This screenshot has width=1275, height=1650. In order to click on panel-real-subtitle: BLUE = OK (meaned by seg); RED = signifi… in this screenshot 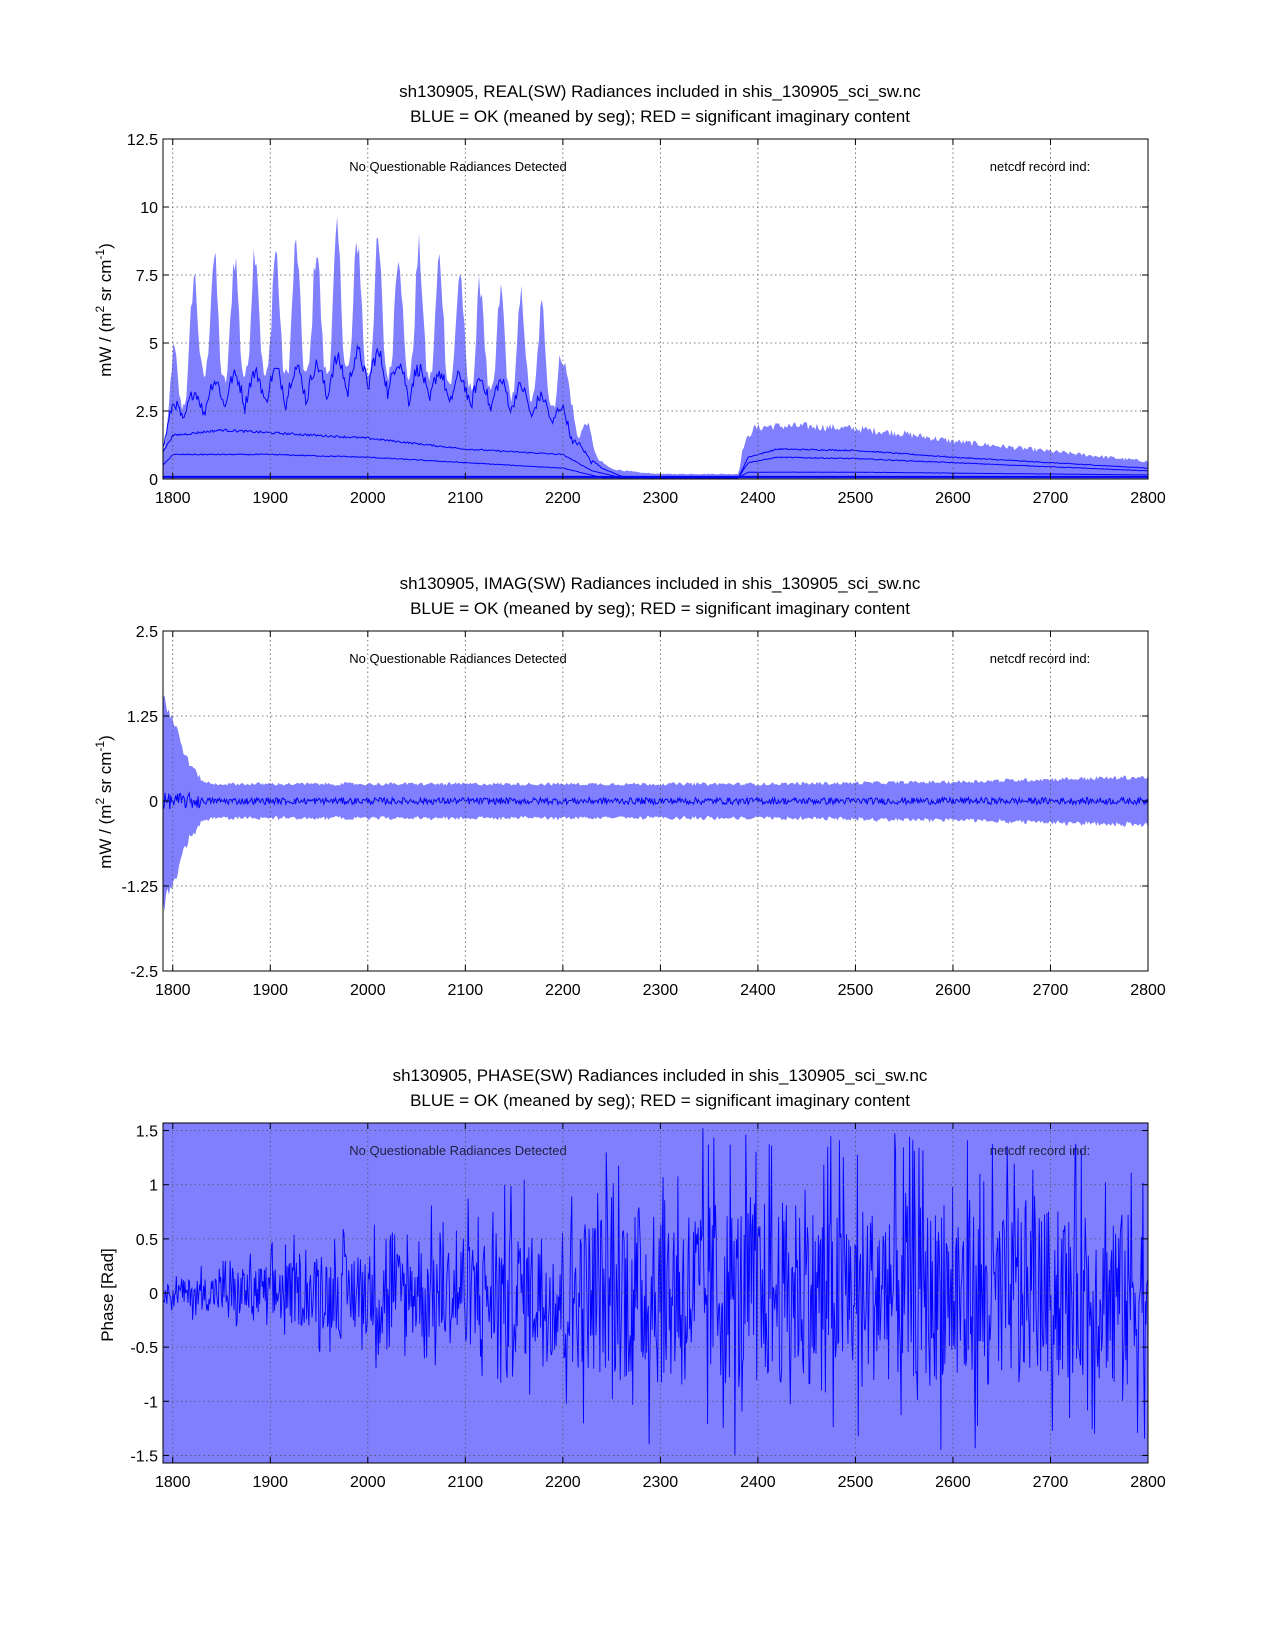, I will do `click(660, 116)`.